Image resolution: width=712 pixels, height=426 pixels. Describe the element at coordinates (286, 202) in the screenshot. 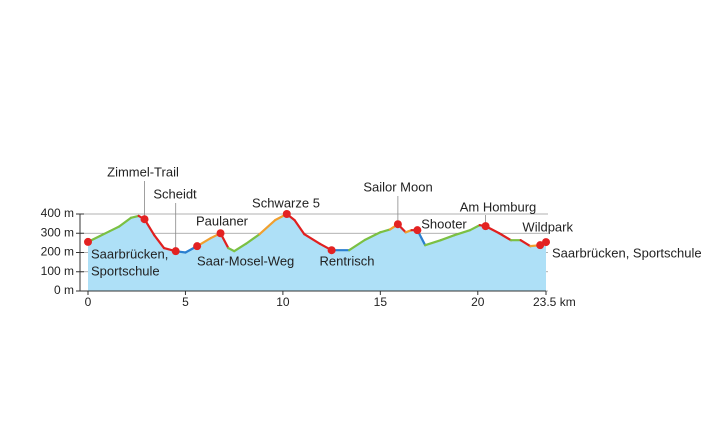

I see `waypoint-label: Schwarze 5` at that location.